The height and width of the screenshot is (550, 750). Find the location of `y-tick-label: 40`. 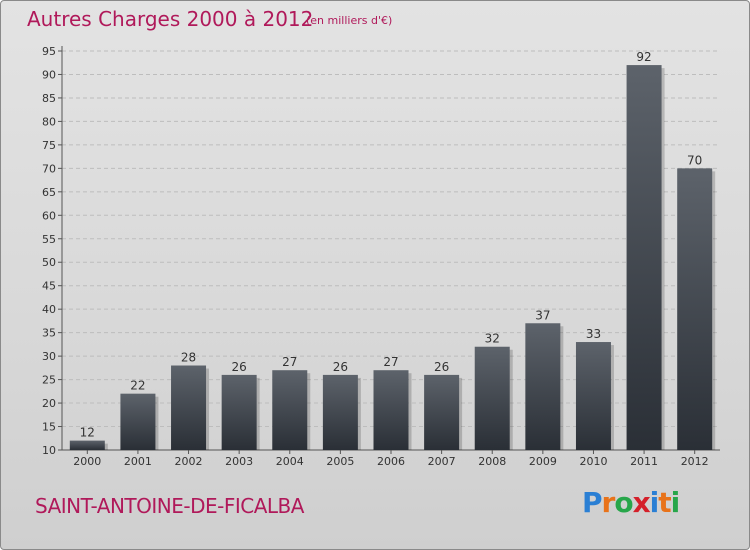

y-tick-label: 40 is located at coordinates (49, 309).